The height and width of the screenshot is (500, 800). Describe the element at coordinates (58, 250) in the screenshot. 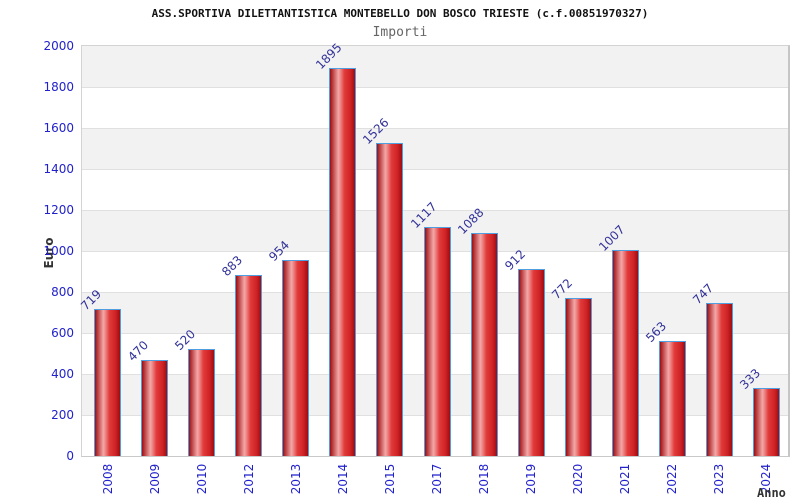

I see `y-tick-1000: 1000` at that location.